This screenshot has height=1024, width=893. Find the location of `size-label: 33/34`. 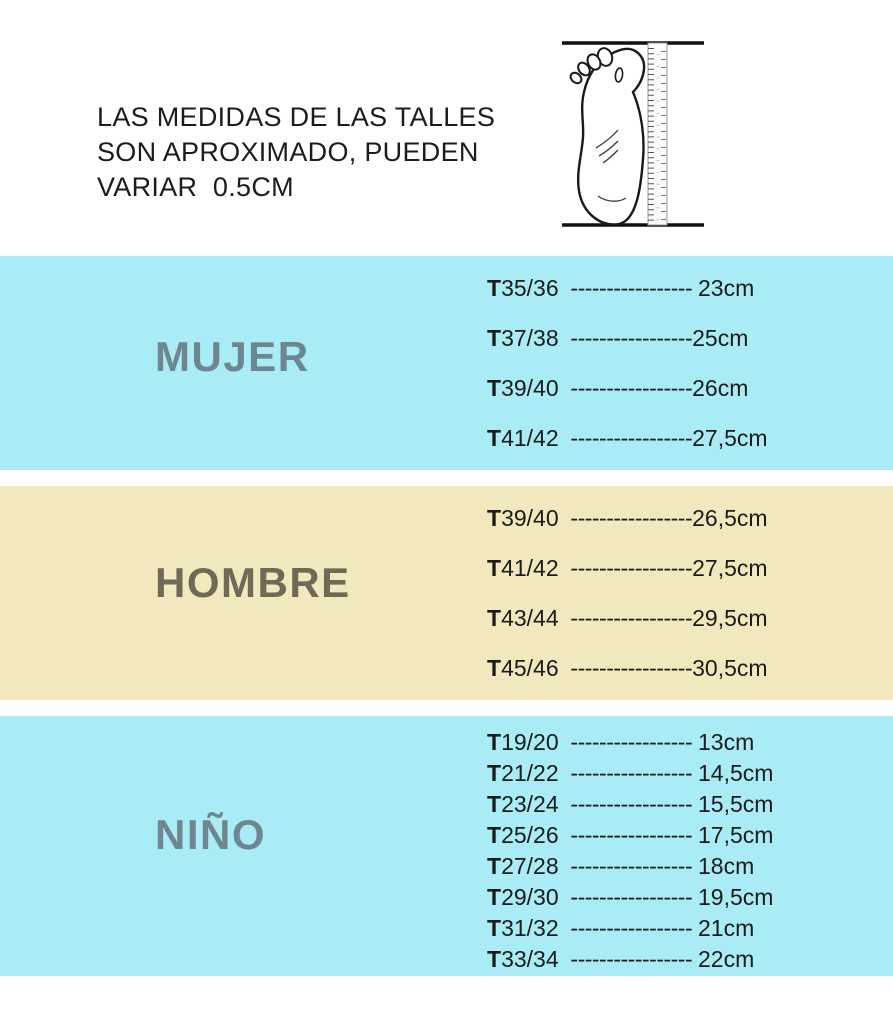

size-label: 33/34 is located at coordinates (530, 959).